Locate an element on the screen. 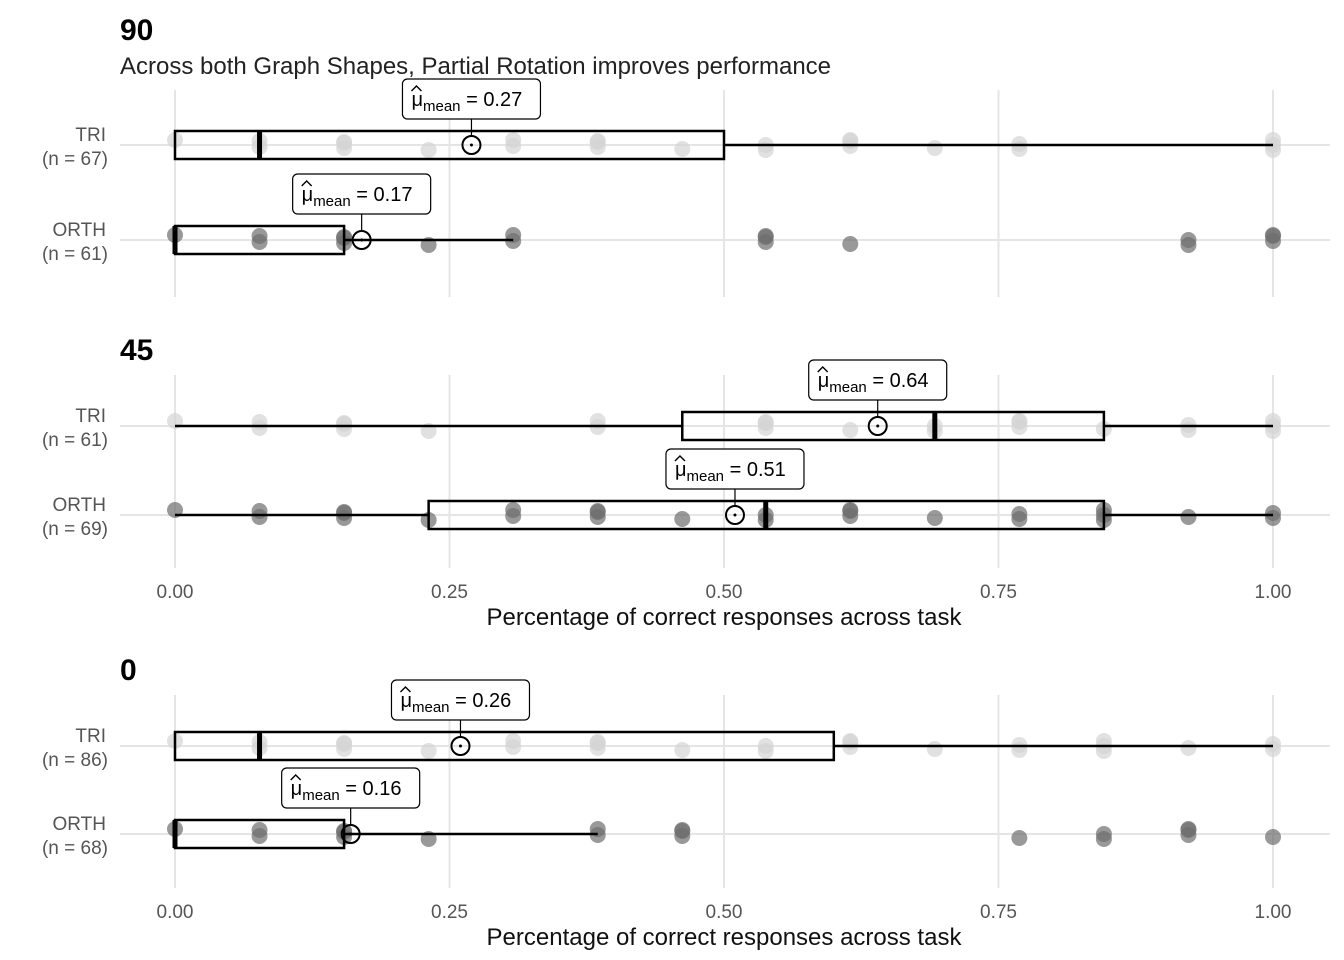 This screenshot has width=1344, height=960. mean-value: 0.26 is located at coordinates (491, 701).